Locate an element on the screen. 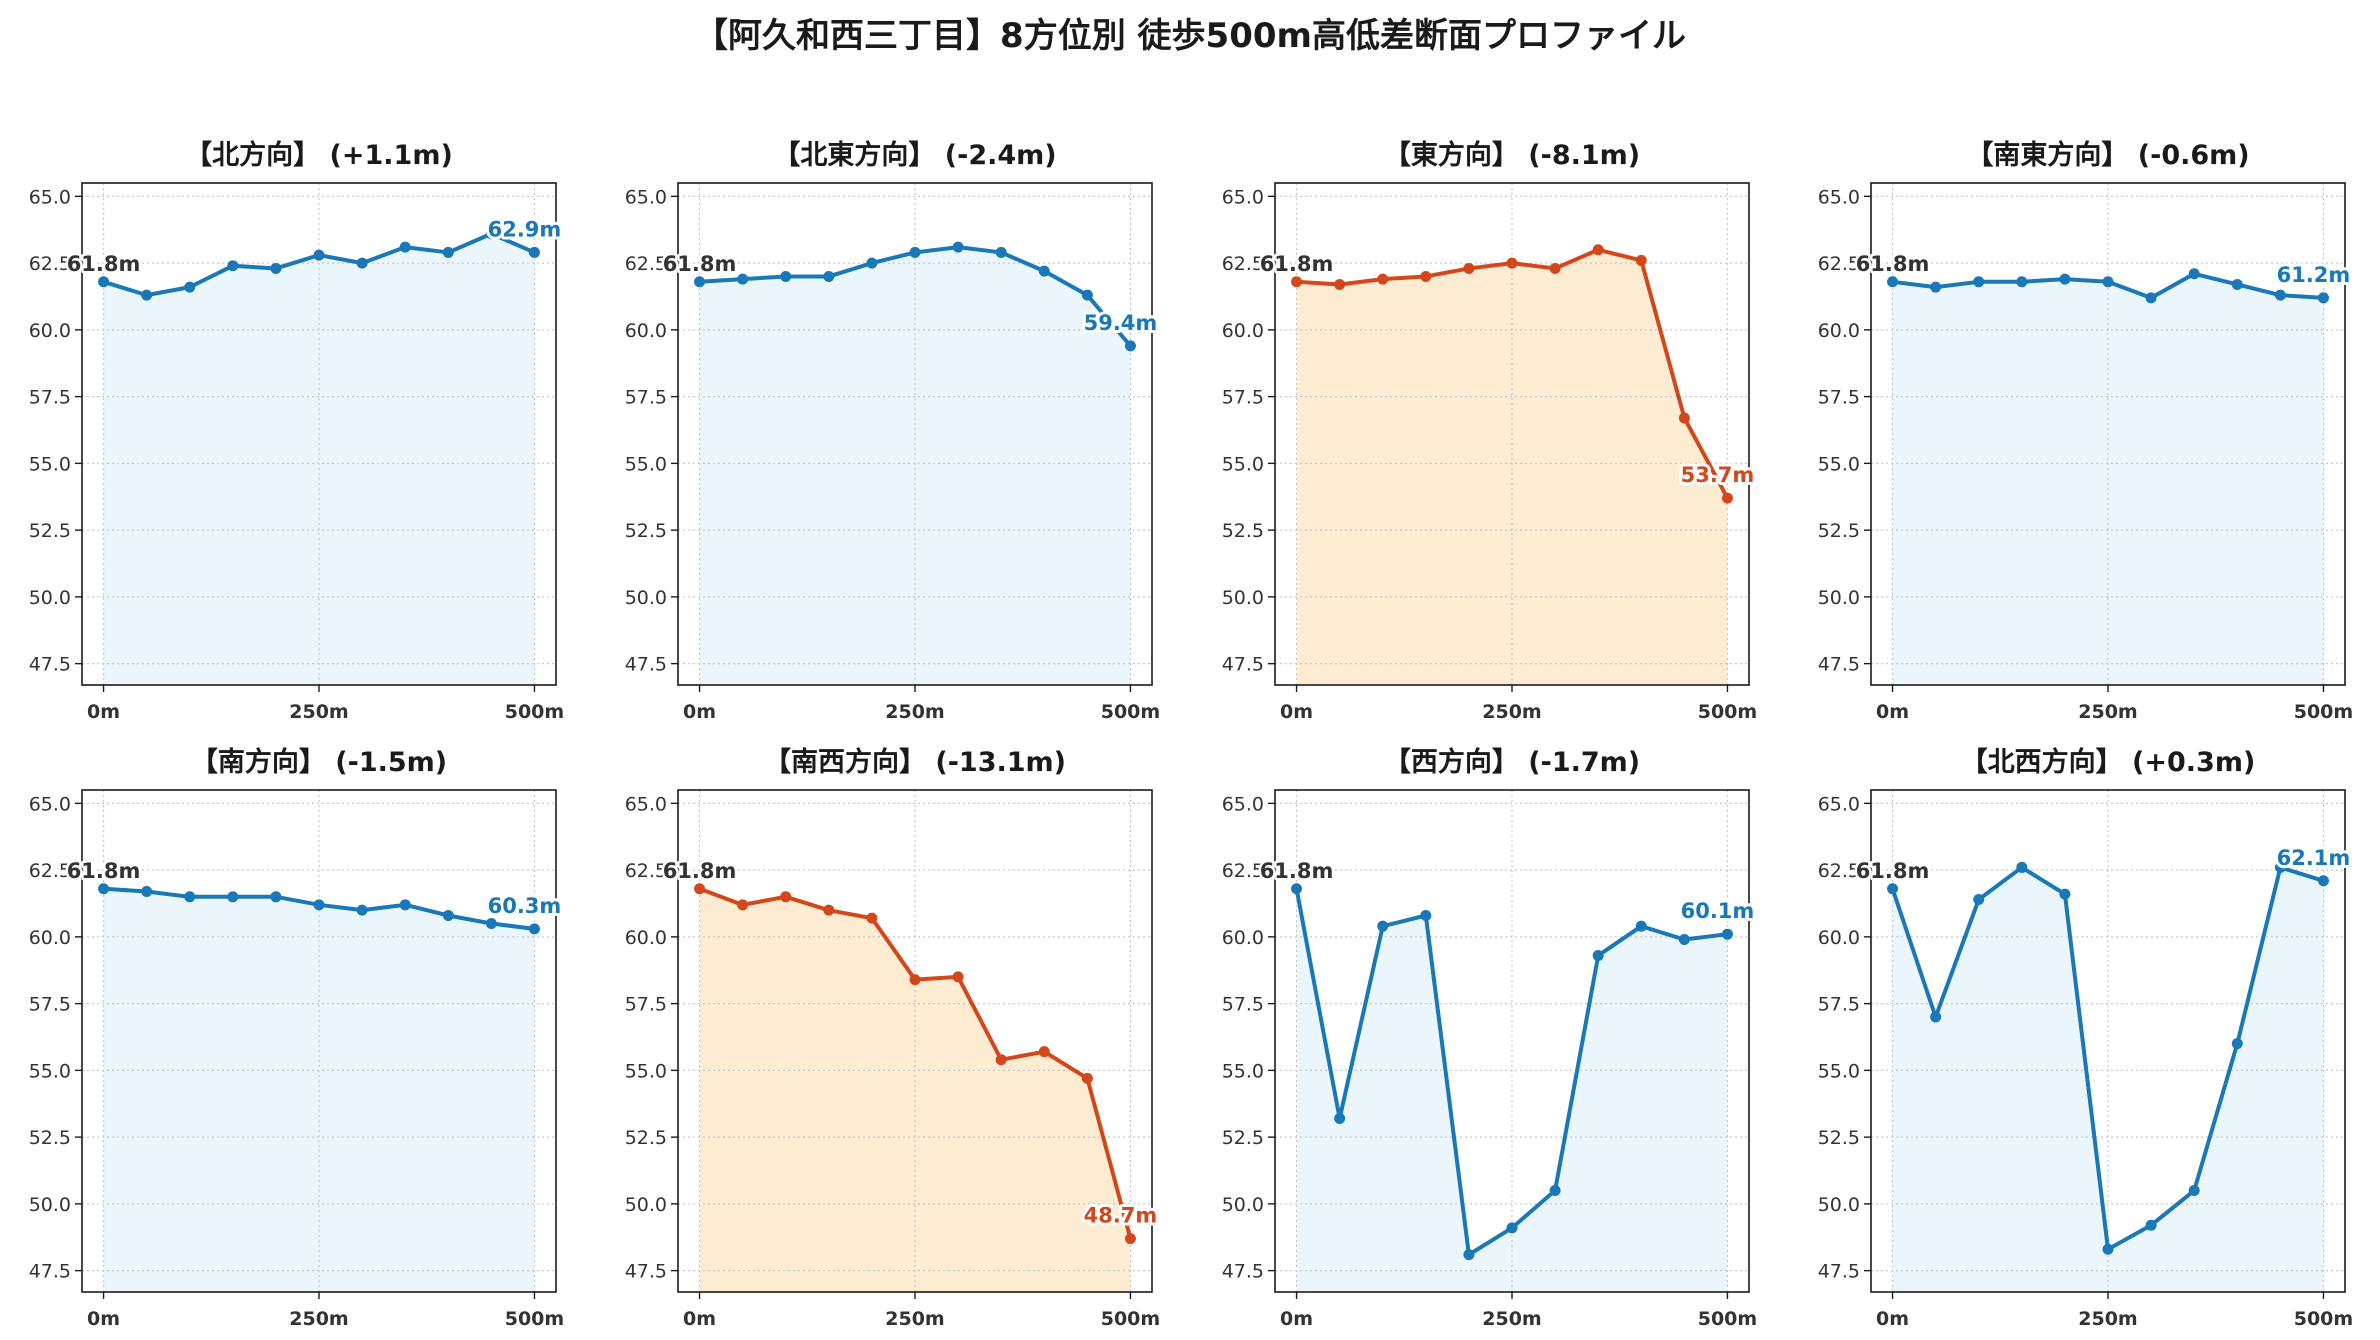 This screenshot has height=1340, width=2380. end-label: 62.9m is located at coordinates (525, 229).